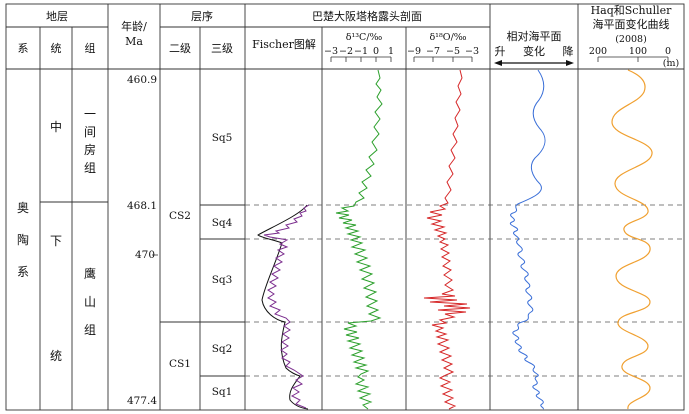 The width and height of the screenshot is (689, 414). What do you see at coordinates (142, 80) in the screenshot?
I see `age-top: 460.9` at bounding box center [142, 80].